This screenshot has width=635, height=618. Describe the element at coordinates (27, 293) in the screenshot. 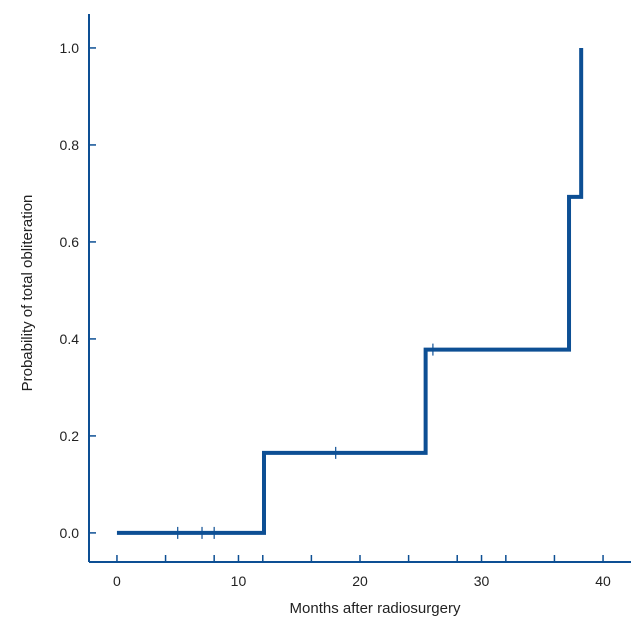

I see `y-axis-title: Probability of total obliteration` at that location.